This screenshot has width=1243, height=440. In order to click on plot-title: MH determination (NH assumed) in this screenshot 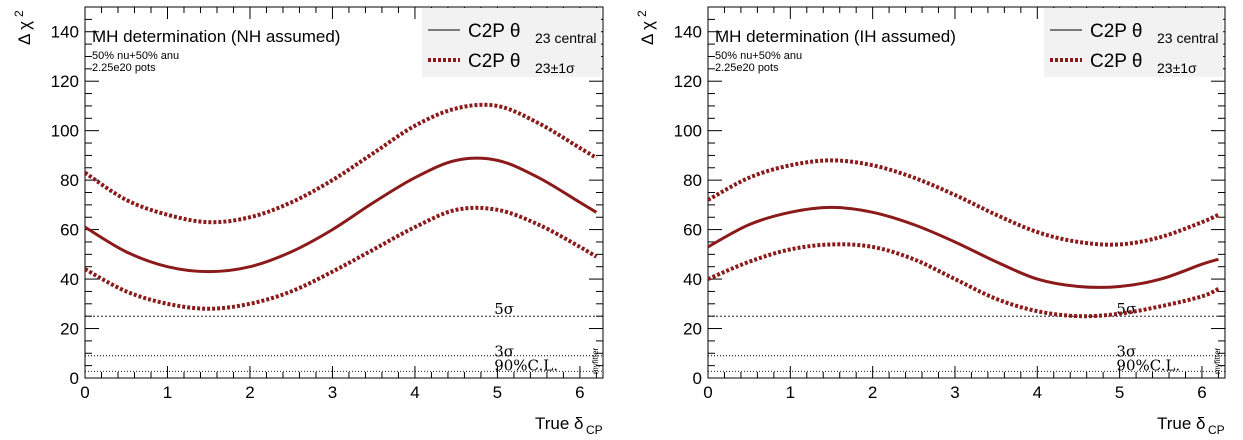, I will do `click(216, 36)`.